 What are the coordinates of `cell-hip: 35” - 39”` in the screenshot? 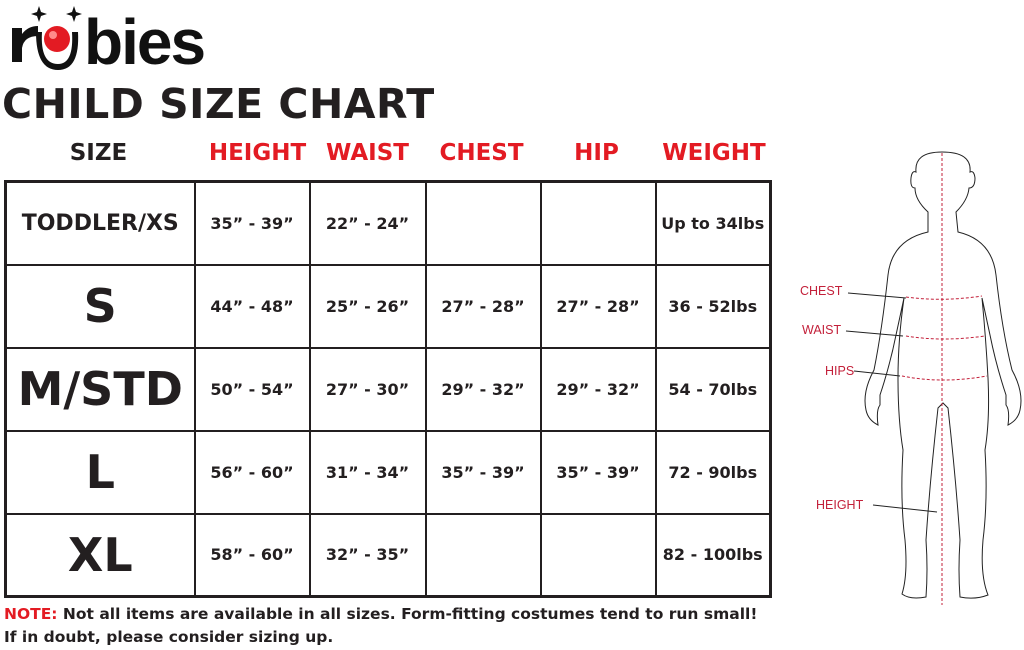 It's located at (598, 472).